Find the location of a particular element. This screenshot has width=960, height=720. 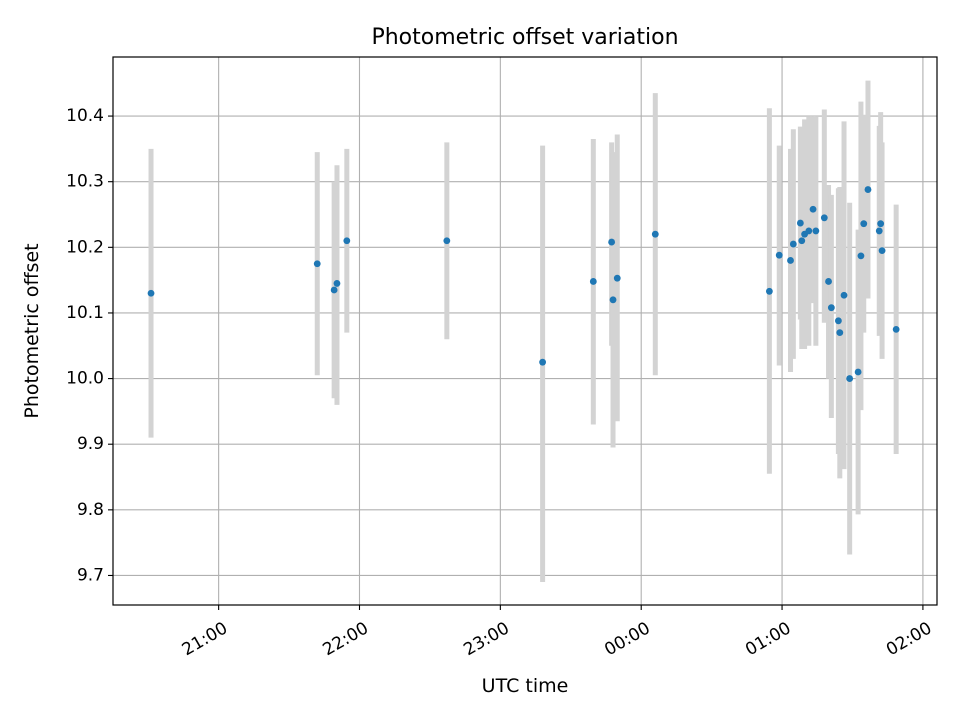

y-tick-label: 10.4 is located at coordinates (85, 116).